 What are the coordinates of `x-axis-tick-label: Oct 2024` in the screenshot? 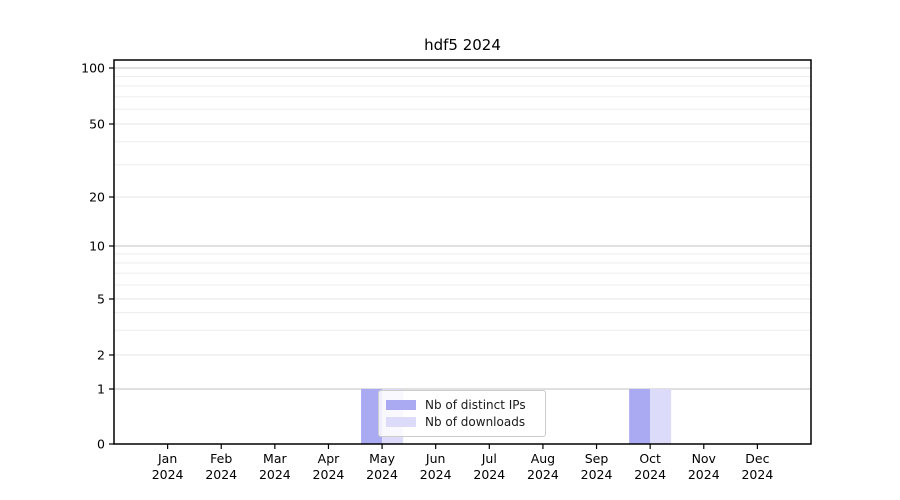 It's located at (650, 466).